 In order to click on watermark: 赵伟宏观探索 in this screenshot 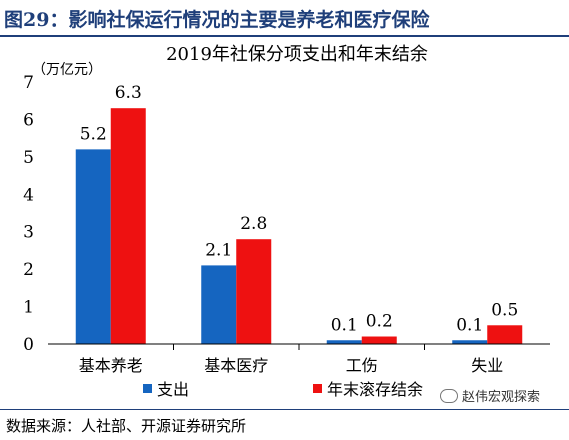, I will do `click(490, 395)`.